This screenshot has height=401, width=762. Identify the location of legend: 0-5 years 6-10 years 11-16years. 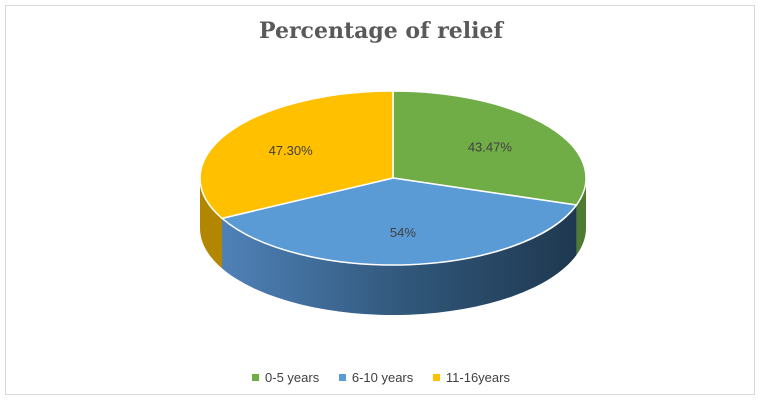
(381, 377).